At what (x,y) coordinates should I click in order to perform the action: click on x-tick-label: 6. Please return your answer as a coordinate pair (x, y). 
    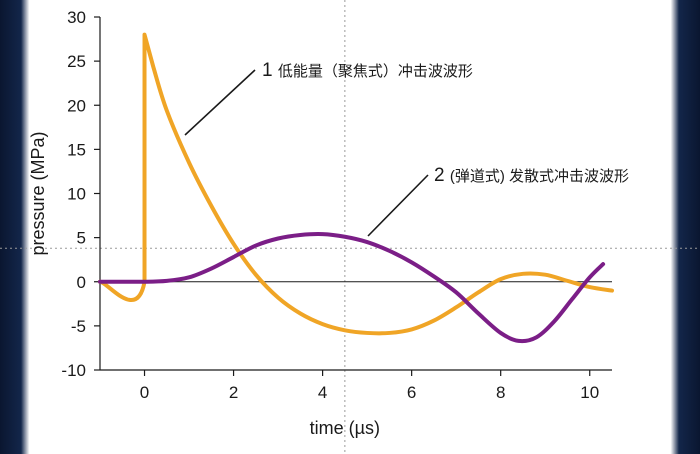
    Looking at the image, I should click on (411, 392).